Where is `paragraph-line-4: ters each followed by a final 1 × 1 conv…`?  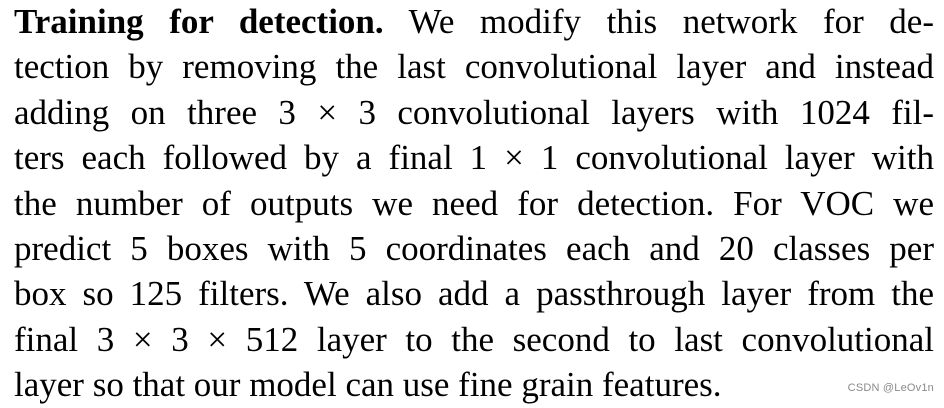 paragraph-line-4: ters each followed by a final 1 × 1 conv… is located at coordinates (474, 158).